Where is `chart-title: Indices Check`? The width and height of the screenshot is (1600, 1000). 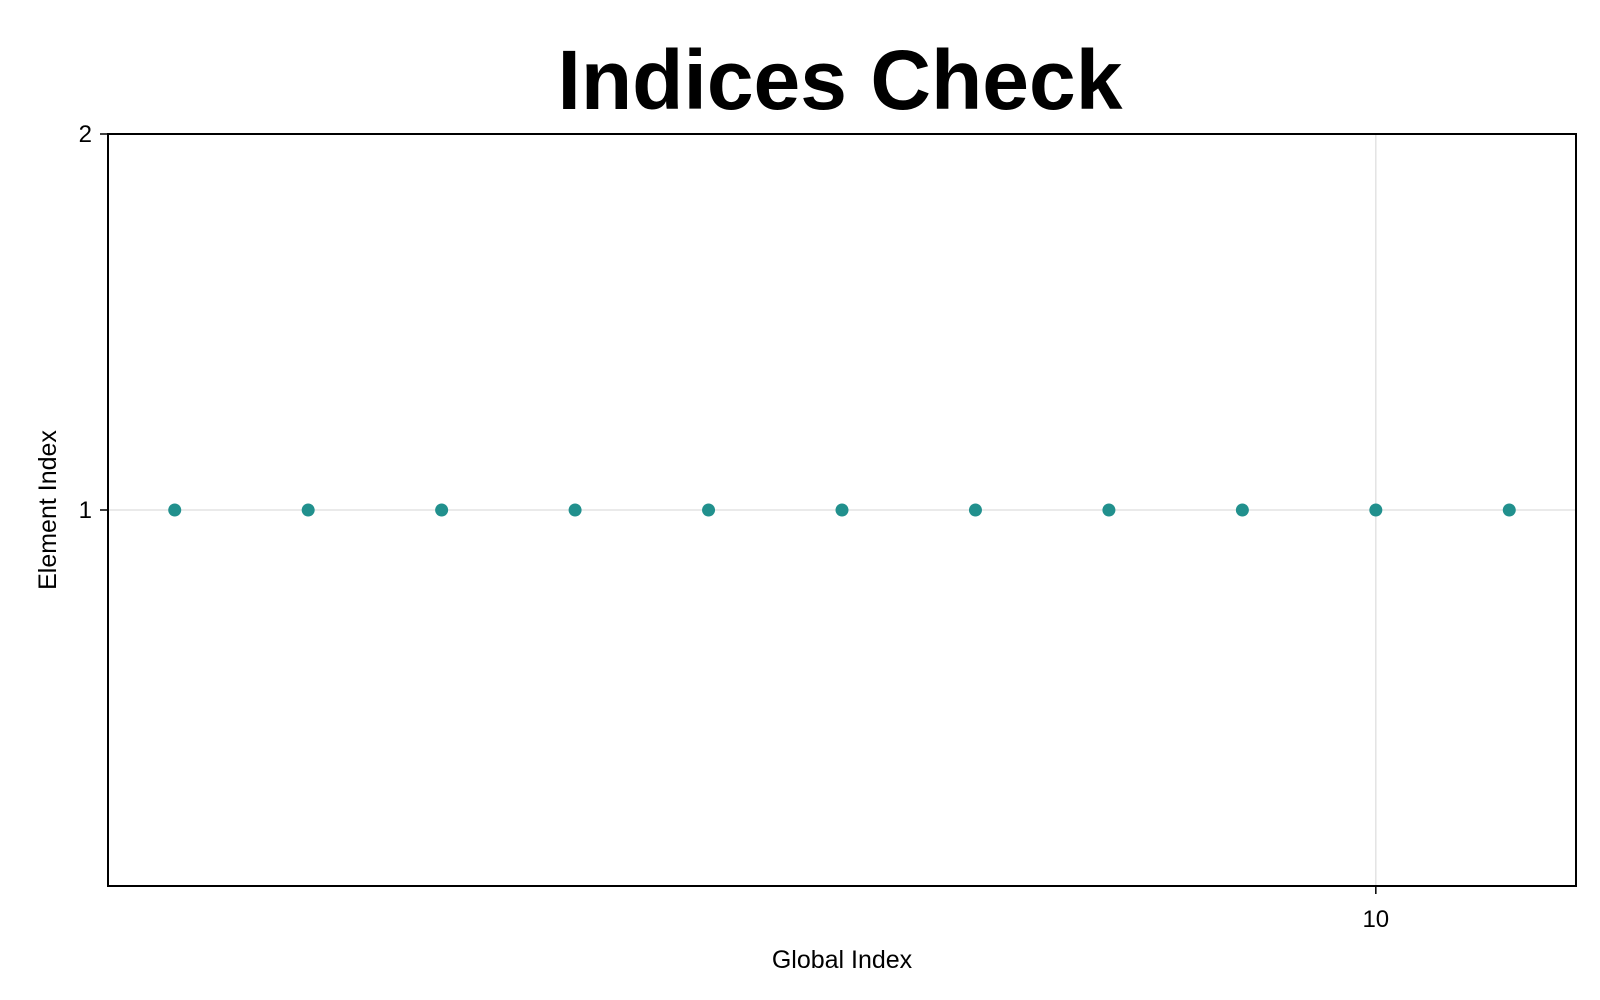
chart-title: Indices Check is located at coordinates (840, 80).